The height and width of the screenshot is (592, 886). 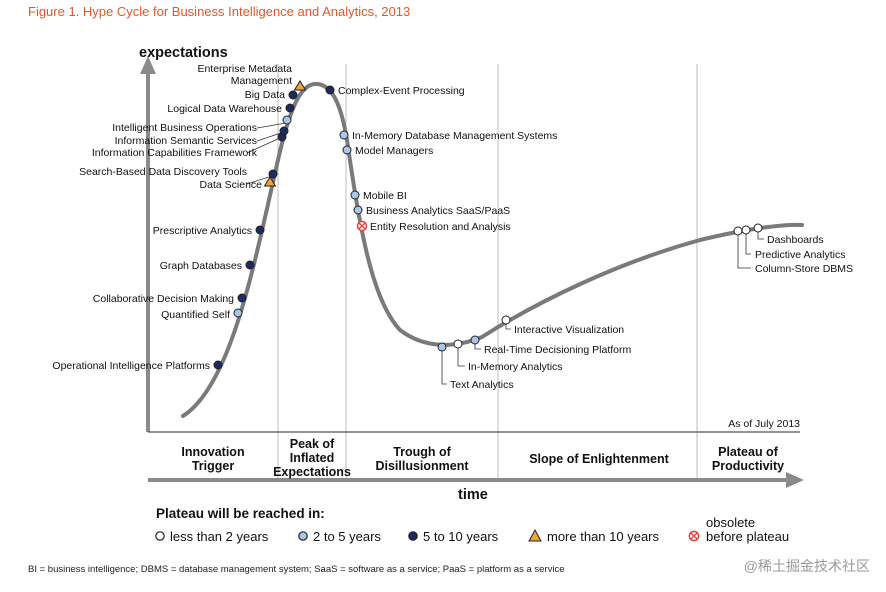 What do you see at coordinates (358, 210) in the screenshot?
I see `marker-saas-paas` at bounding box center [358, 210].